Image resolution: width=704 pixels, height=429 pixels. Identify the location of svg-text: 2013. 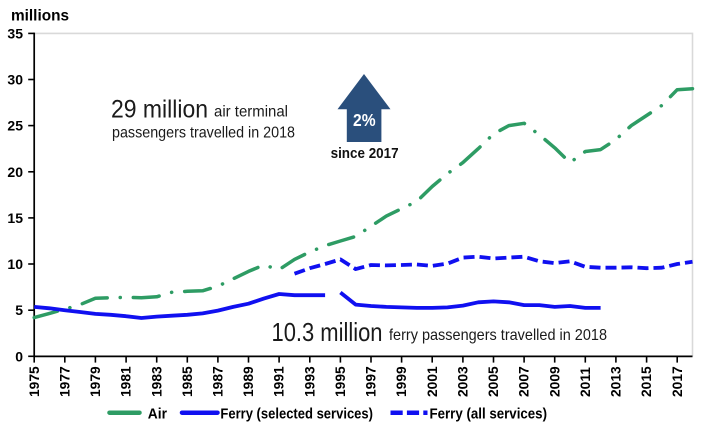
(616, 381).